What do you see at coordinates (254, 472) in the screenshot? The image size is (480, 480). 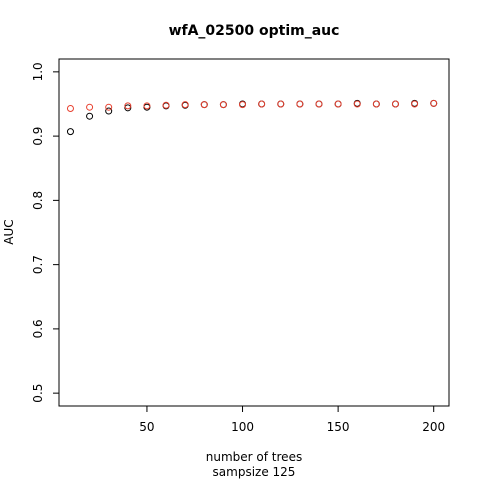 I see `x-axis-sublabel: sampsize 125` at bounding box center [254, 472].